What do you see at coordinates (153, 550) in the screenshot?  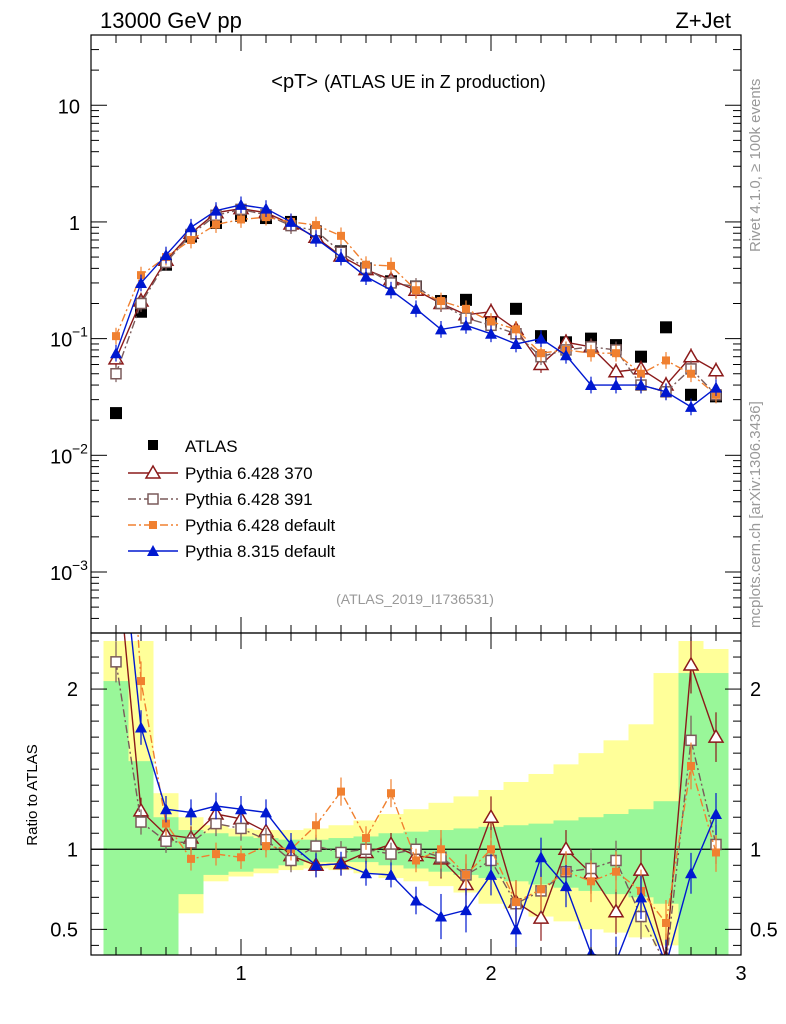 I see `legend-marker-p8` at bounding box center [153, 550].